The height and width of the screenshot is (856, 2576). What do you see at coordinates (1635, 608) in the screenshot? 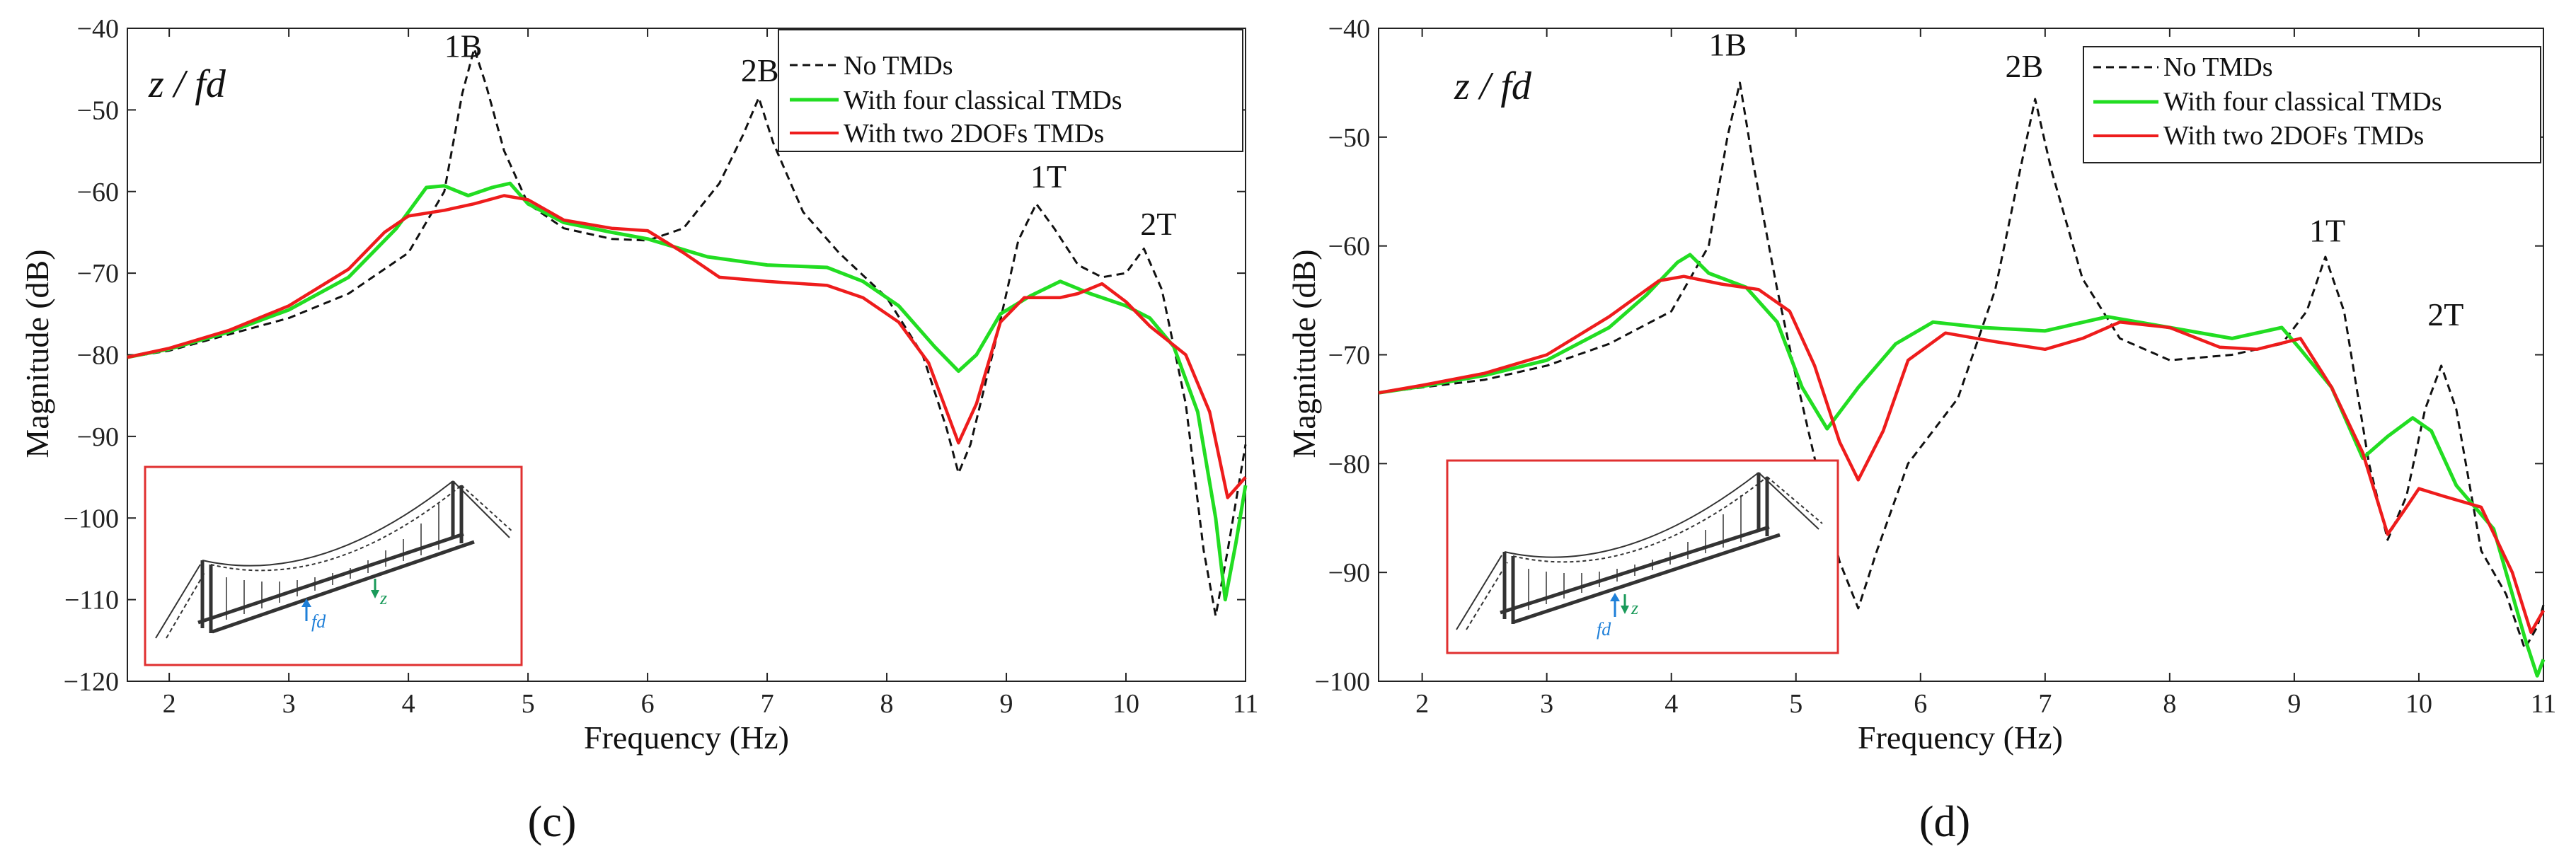
I see `inset-z-label-d: z` at bounding box center [1635, 608].